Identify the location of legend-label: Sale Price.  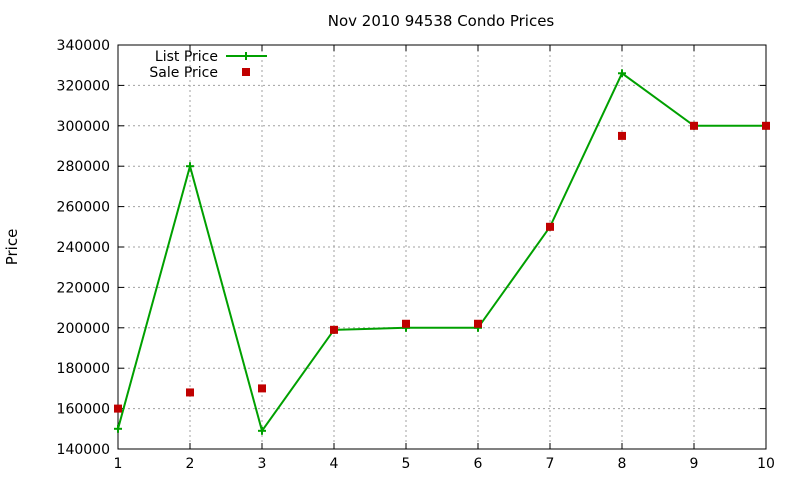
(183, 73).